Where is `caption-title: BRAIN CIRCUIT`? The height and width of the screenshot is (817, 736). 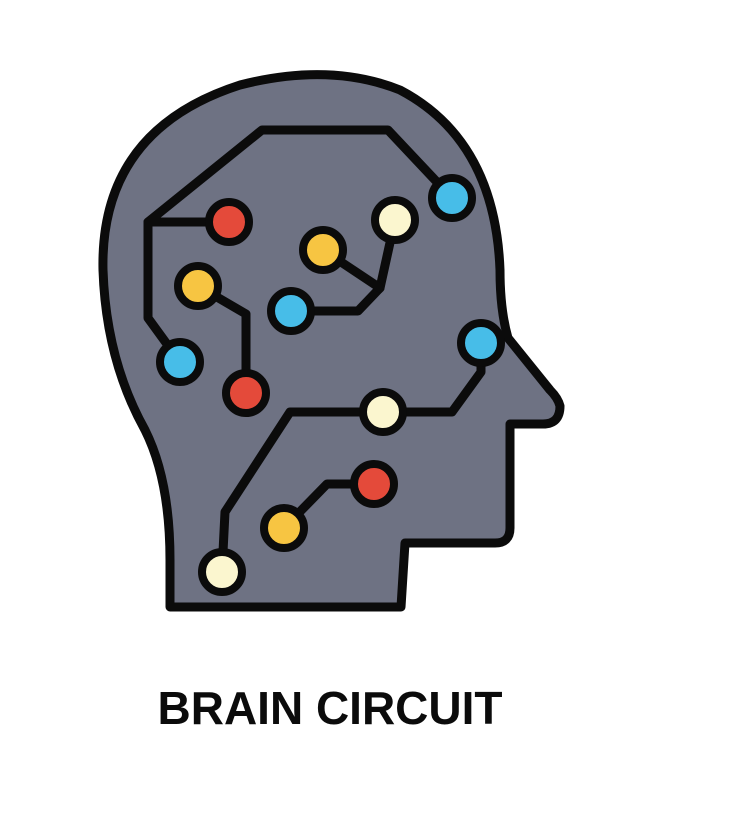
caption-title: BRAIN CIRCUIT is located at coordinates (330, 708).